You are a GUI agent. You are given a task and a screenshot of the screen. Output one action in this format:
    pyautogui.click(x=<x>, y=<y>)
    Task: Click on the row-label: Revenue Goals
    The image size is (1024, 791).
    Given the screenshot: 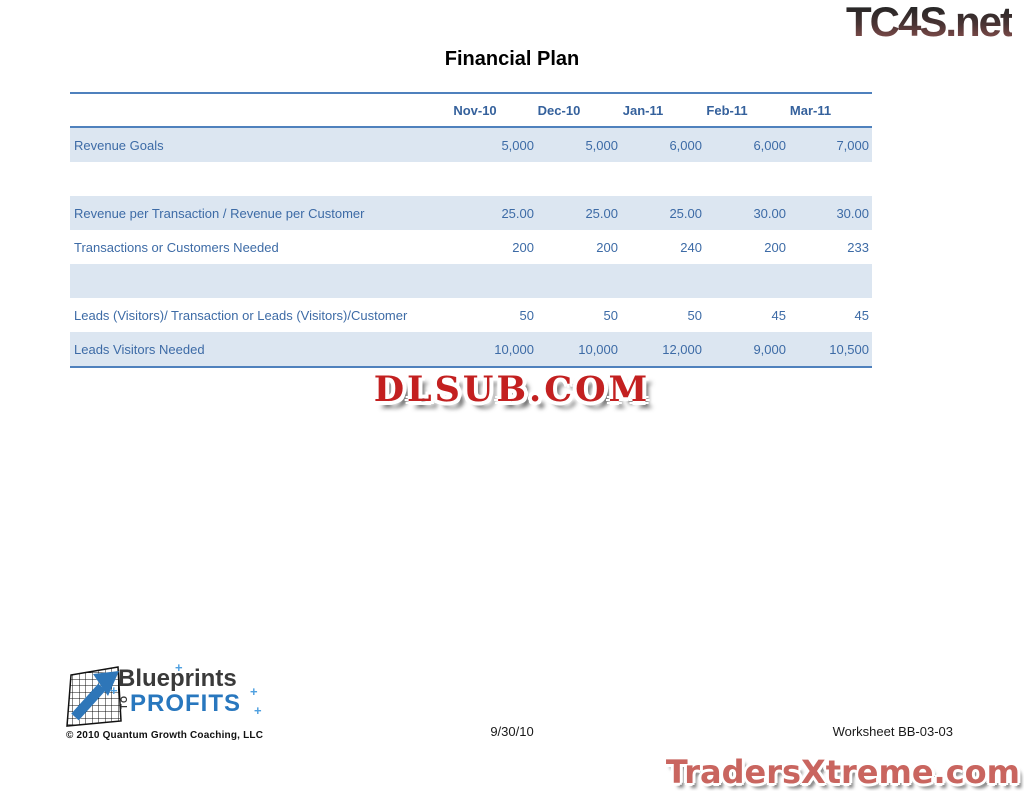 What is the action you would take?
    pyautogui.click(x=261, y=144)
    